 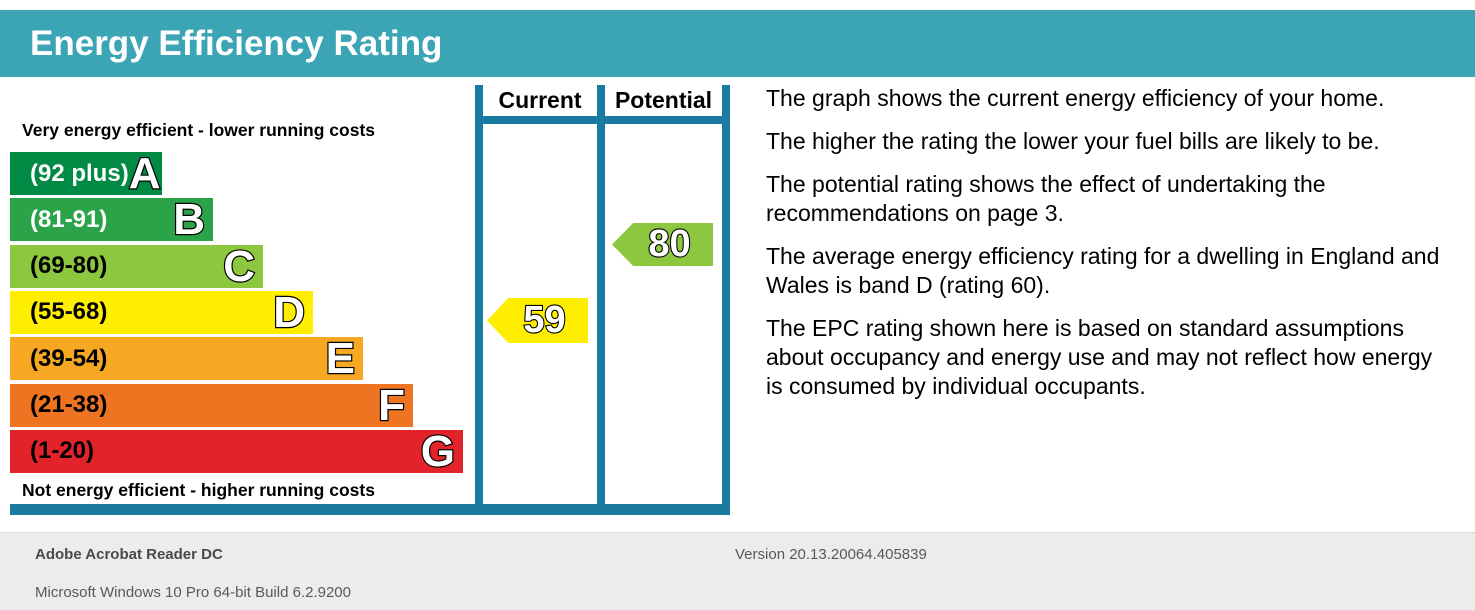 I want to click on column-header-current: Current, so click(x=540, y=100).